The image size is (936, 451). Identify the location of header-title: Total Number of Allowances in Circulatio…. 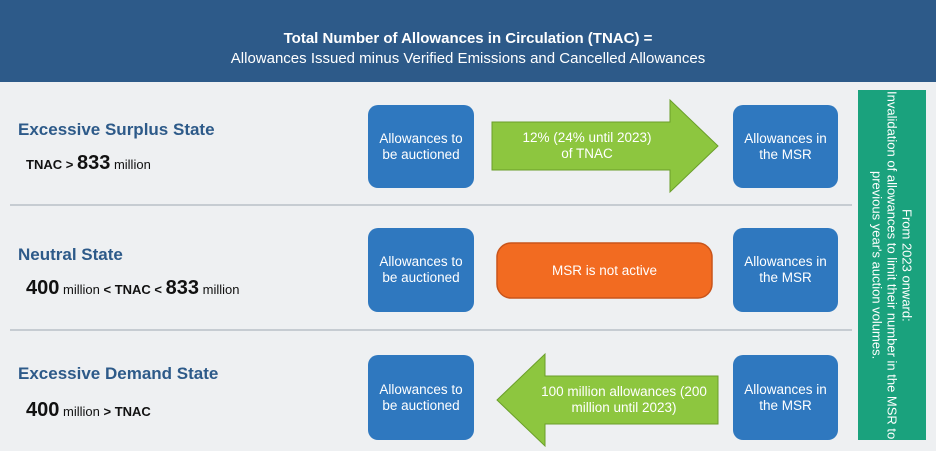
(468, 38).